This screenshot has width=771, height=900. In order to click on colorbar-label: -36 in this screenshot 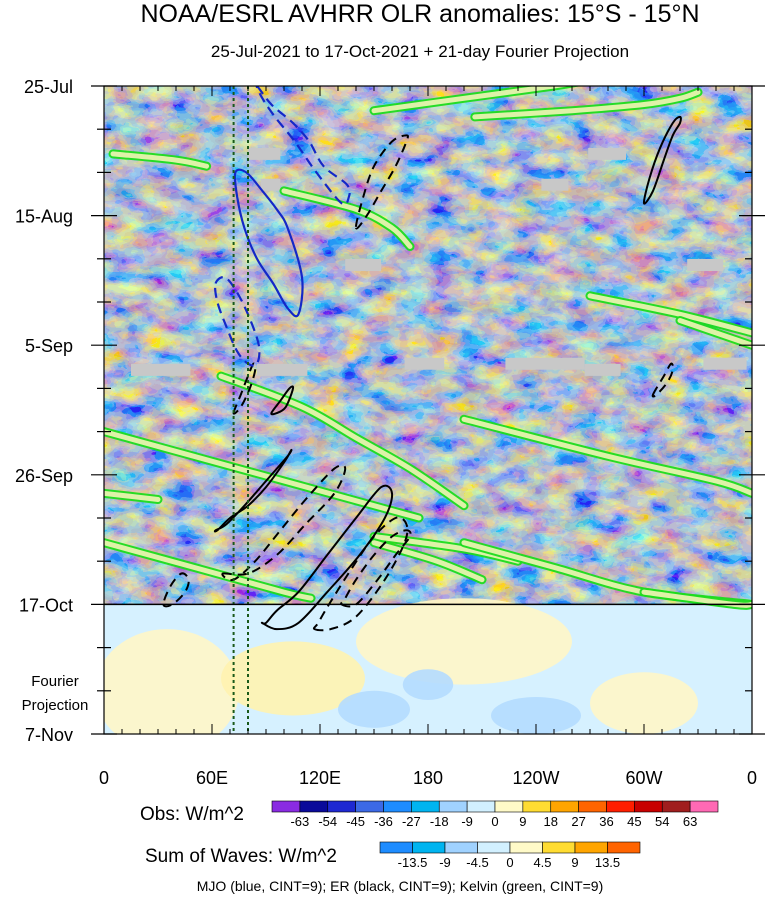, I will do `click(383, 821)`.